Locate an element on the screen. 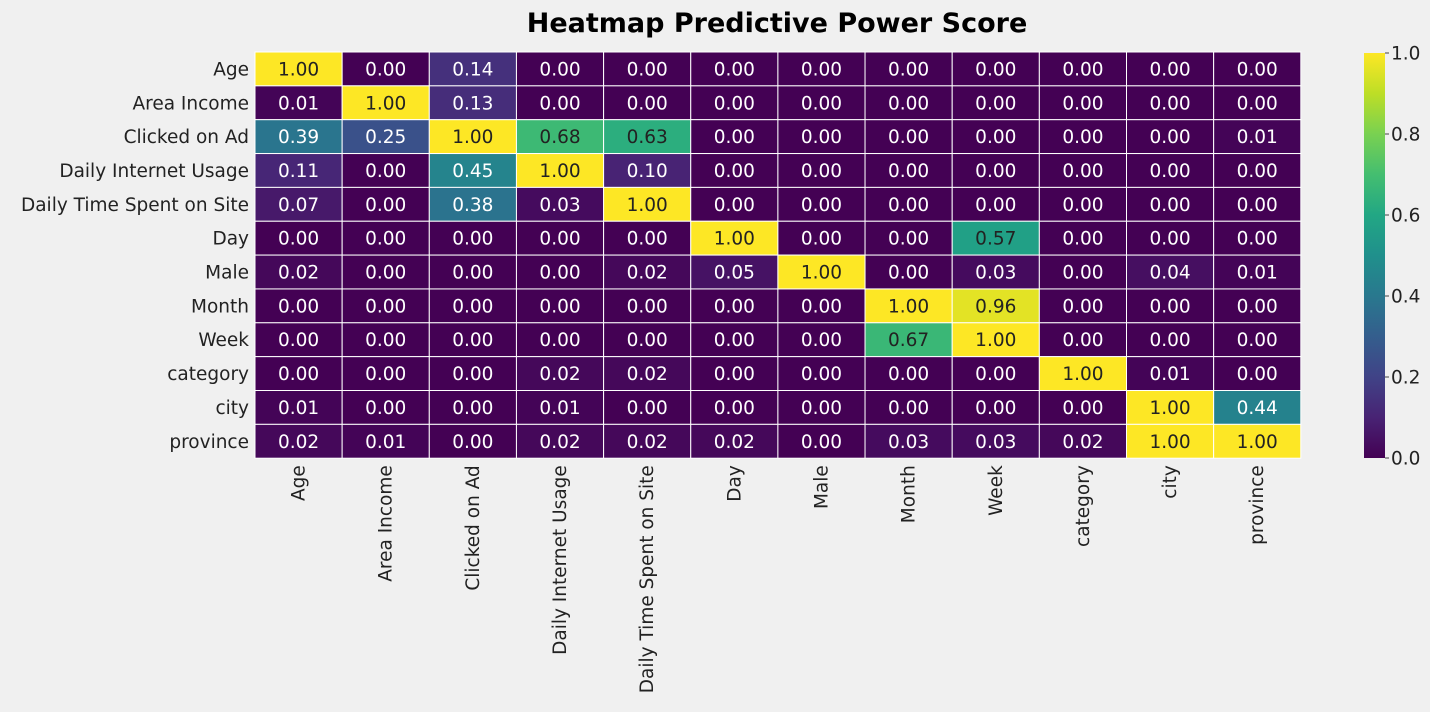  cell-value-label: 0.44 is located at coordinates (1257, 408).